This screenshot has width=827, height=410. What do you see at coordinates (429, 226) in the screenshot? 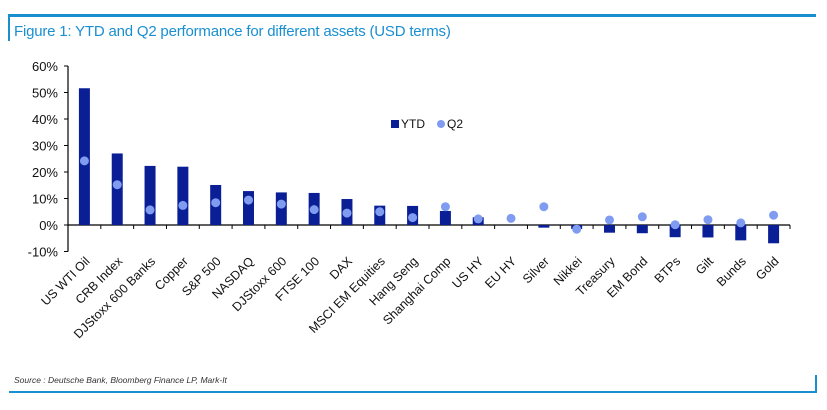
I see `x-axis` at bounding box center [429, 226].